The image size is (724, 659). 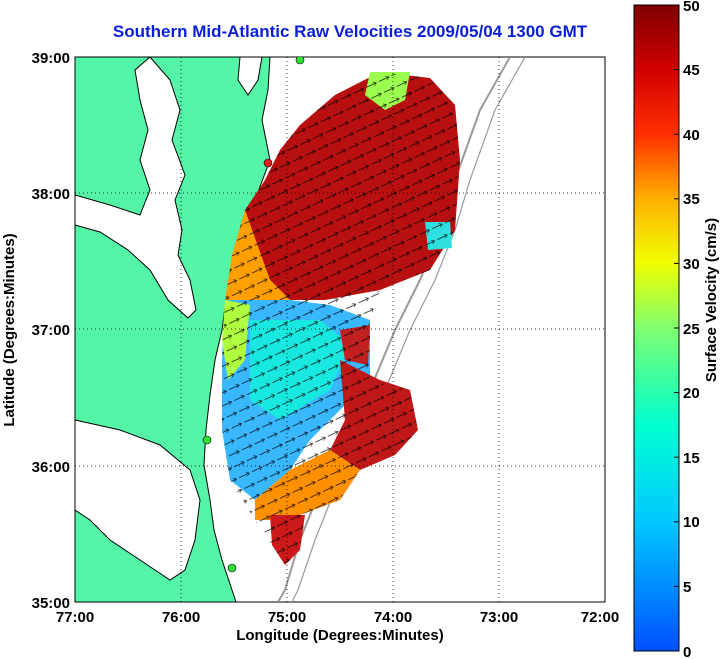 I want to click on x-tick-label: 75:00, so click(x=287, y=617).